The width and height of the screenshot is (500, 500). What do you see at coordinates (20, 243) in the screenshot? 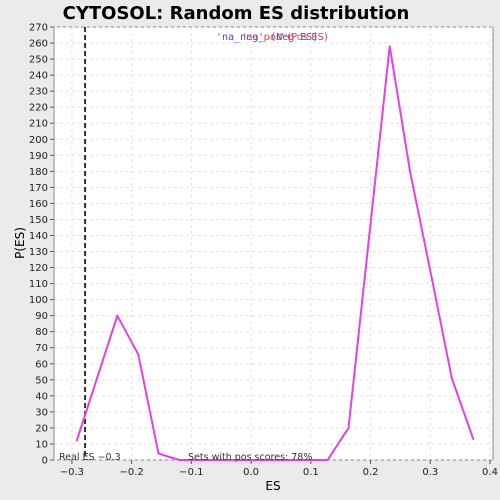
I see `y-axis-label: P(ES)` at bounding box center [20, 243].